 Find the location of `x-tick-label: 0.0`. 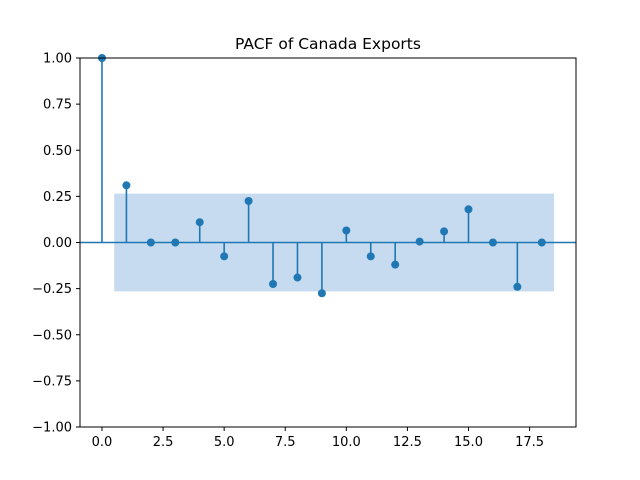

x-tick-label: 0.0 is located at coordinates (102, 442).